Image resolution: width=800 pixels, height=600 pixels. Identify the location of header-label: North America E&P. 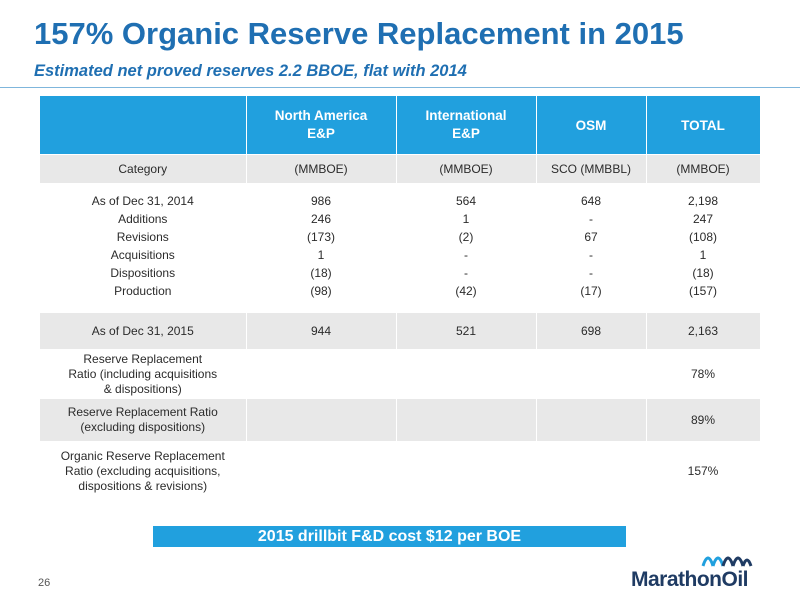
(321, 124).